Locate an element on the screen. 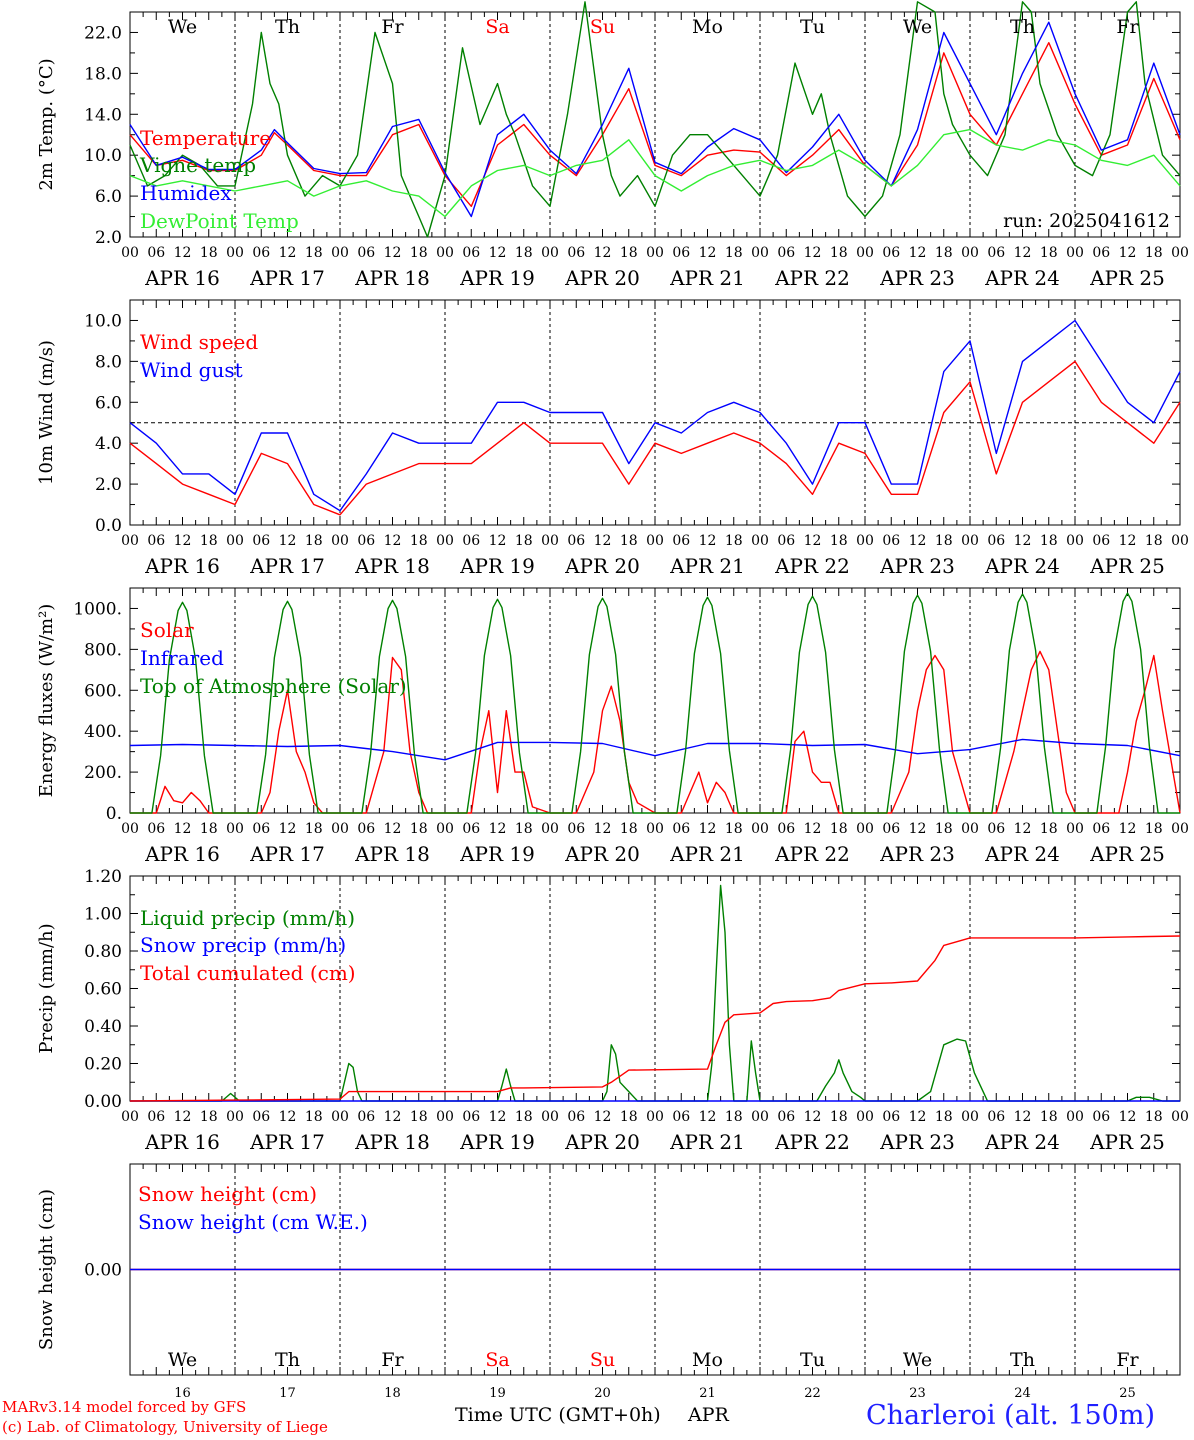 The image size is (1194, 1440). day-abbr: Sa is located at coordinates (497, 1360).